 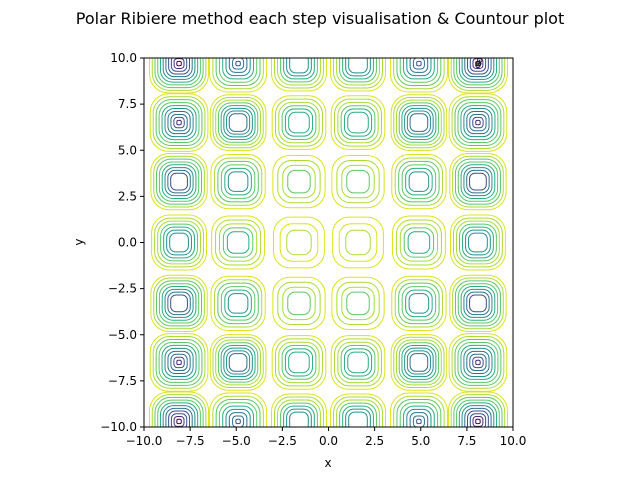 I want to click on x-tick-label: 0.0, so click(x=328, y=441).